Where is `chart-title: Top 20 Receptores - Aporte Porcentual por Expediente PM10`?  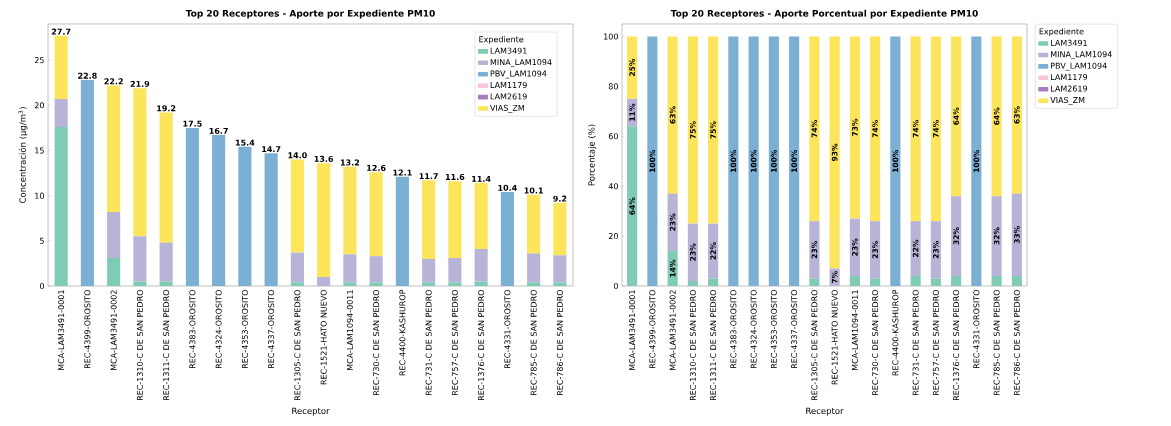 chart-title: Top 20 Receptores - Aporte Porcentual por Expediente PM10 is located at coordinates (824, 14).